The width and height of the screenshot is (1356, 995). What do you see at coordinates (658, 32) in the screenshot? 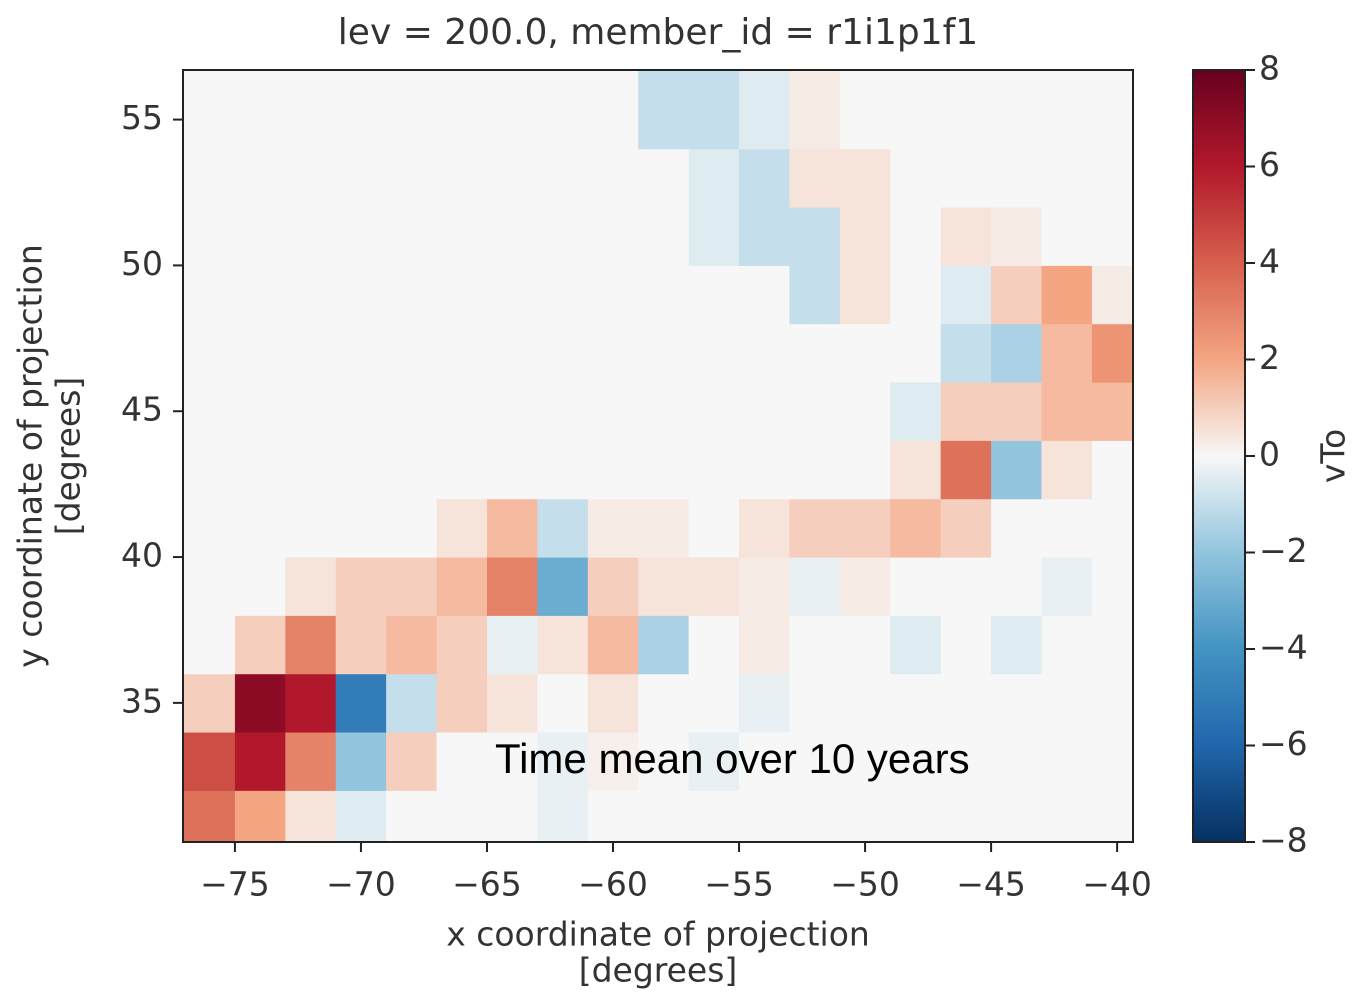
I see `chart-title: lev = 200.0, member_id = r1i1p1f1` at bounding box center [658, 32].